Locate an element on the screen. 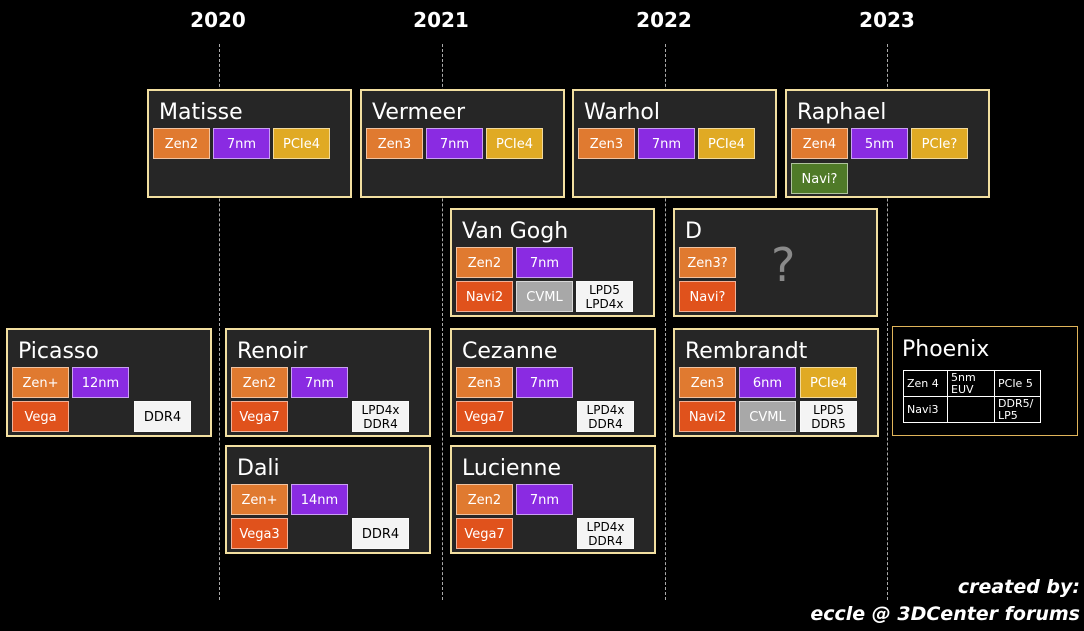  card-title: D is located at coordinates (693, 231).